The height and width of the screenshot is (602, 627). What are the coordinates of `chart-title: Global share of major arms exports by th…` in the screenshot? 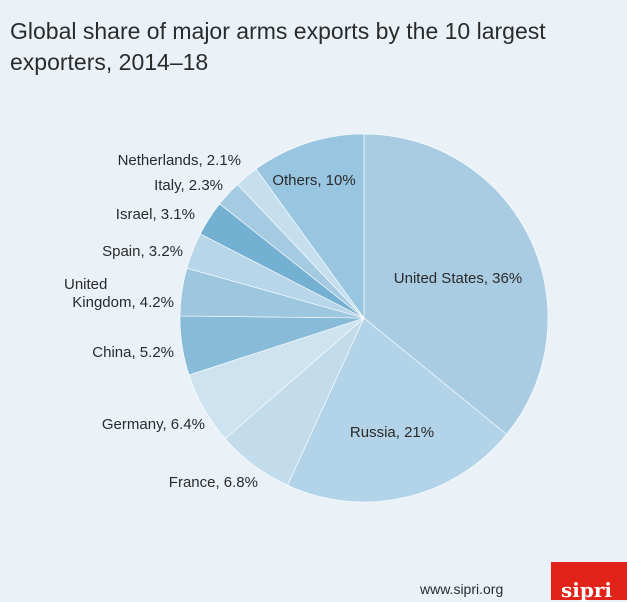 It's located at (278, 46).